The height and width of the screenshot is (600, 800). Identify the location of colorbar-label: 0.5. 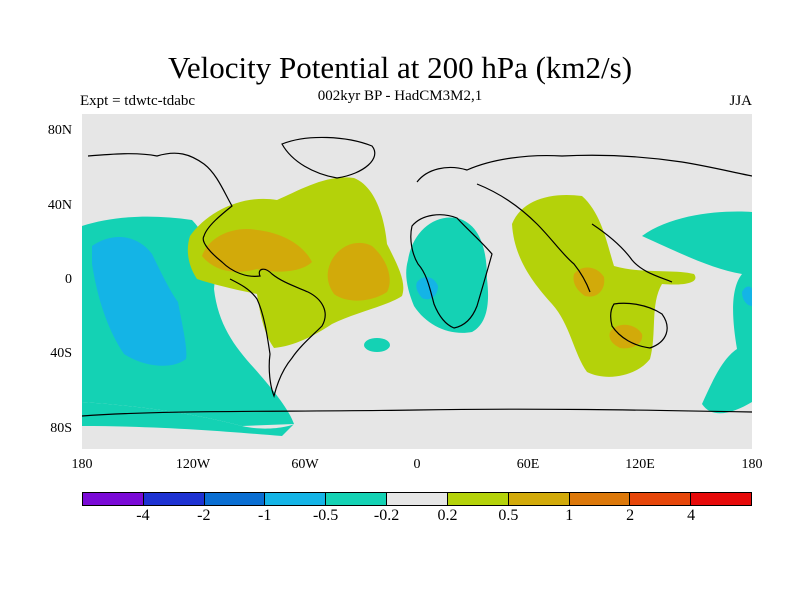
(508, 515).